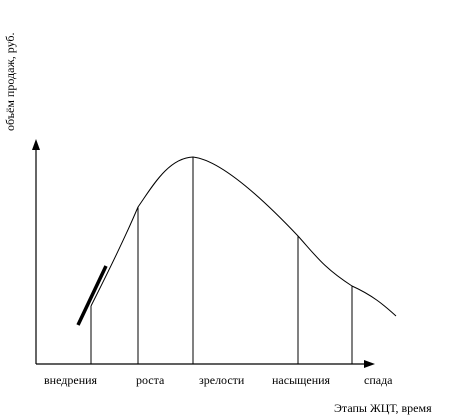 Image resolution: width=464 pixels, height=420 pixels. Describe the element at coordinates (92, 295) in the screenshot. I see `introduction-bold-segment` at that location.